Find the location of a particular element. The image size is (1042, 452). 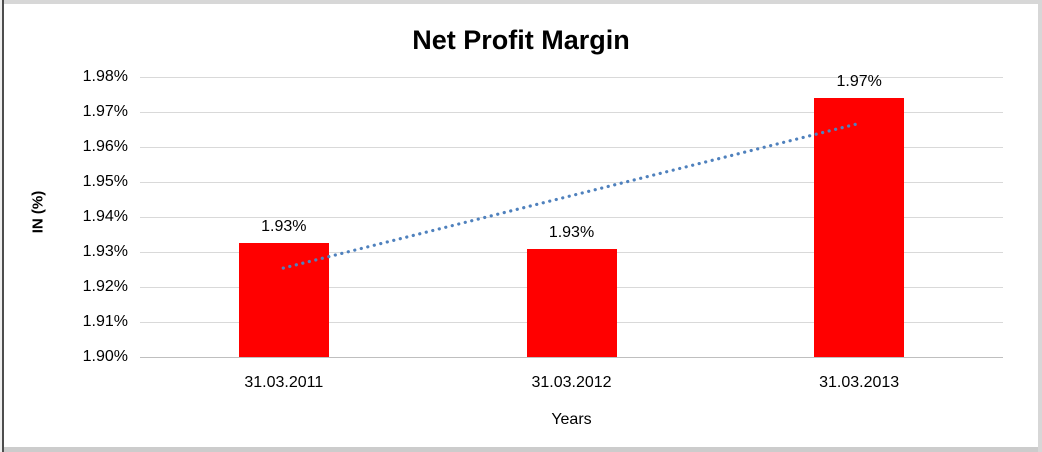

y-axis-tick-label: 1.90% is located at coordinates (105, 356).